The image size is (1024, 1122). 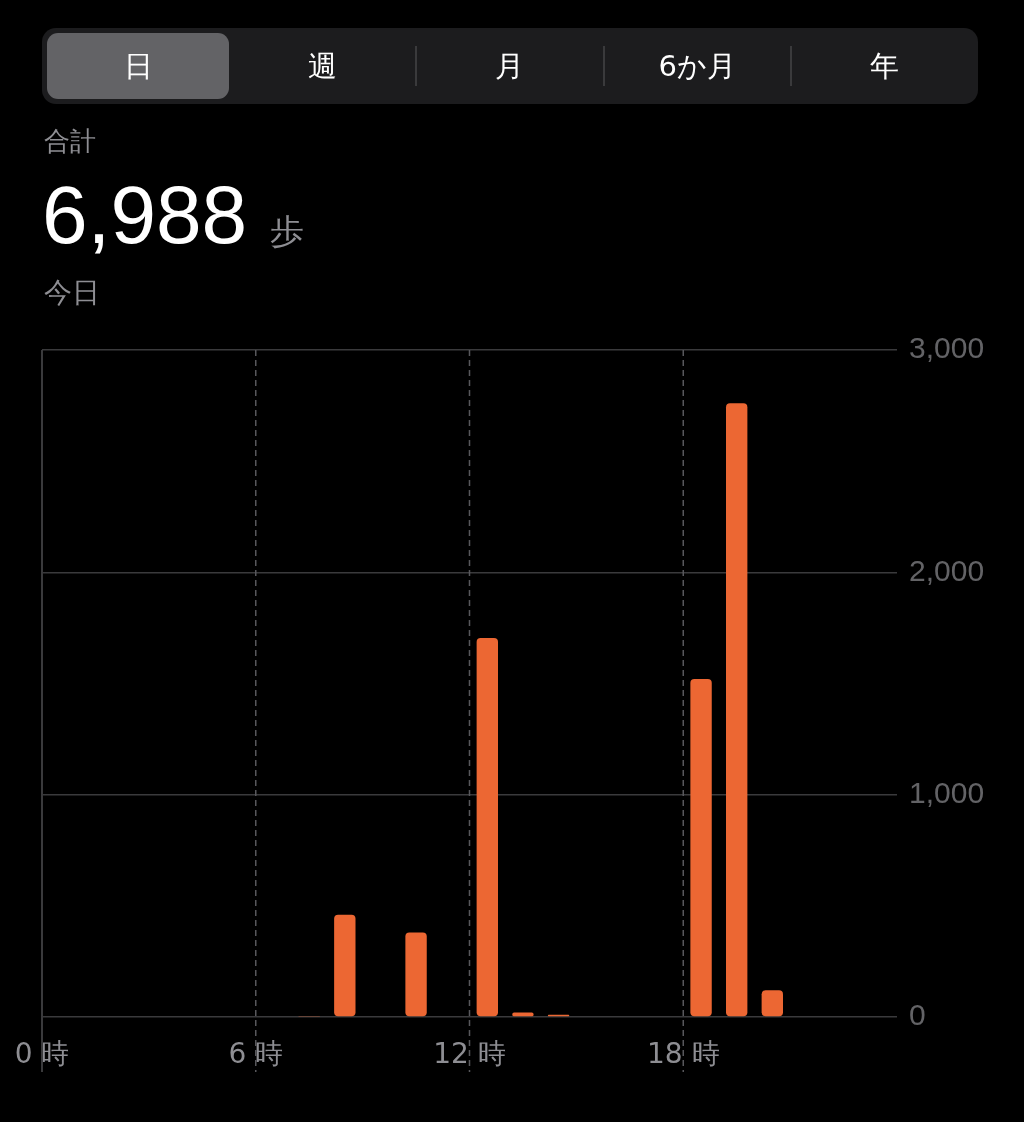 I want to click on text: 年, so click(x=884, y=66).